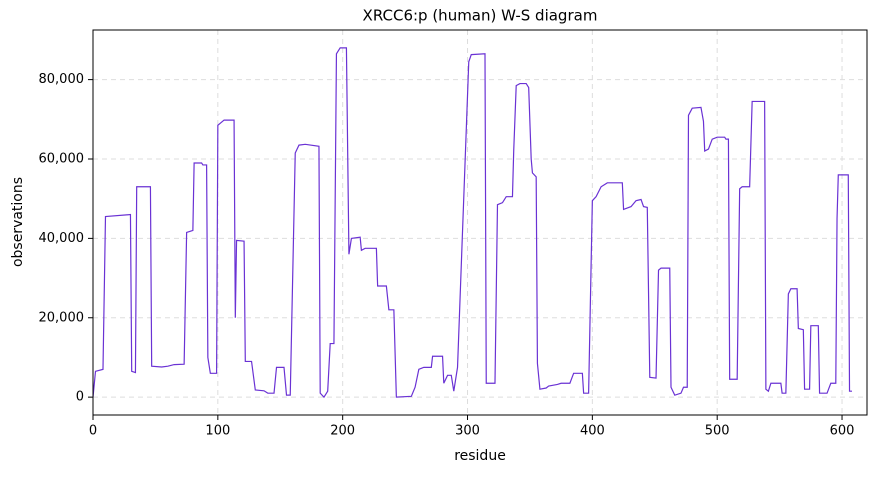 The width and height of the screenshot is (878, 478). I want to click on x-tick-label: 100, so click(217, 431).